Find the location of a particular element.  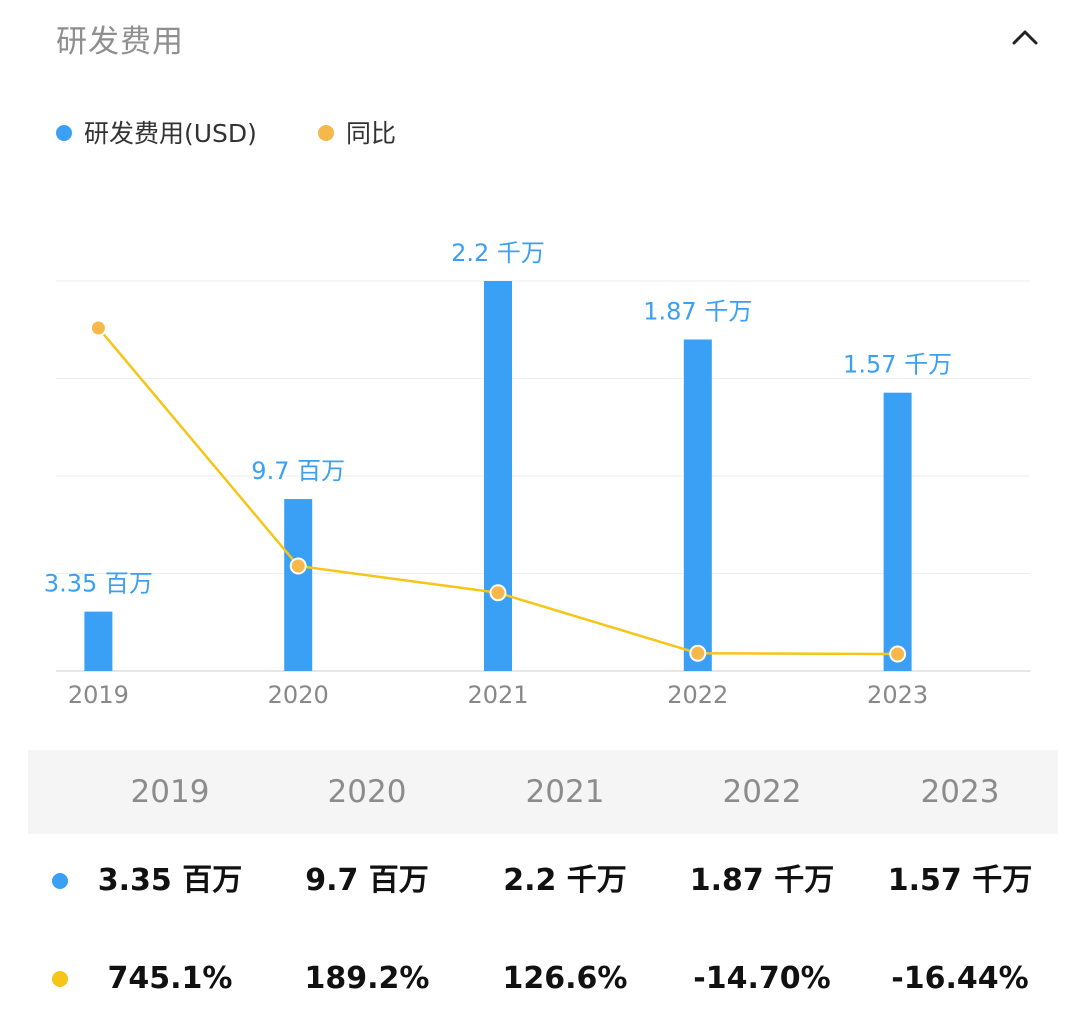

chevron-up-icon is located at coordinates (1025, 37).